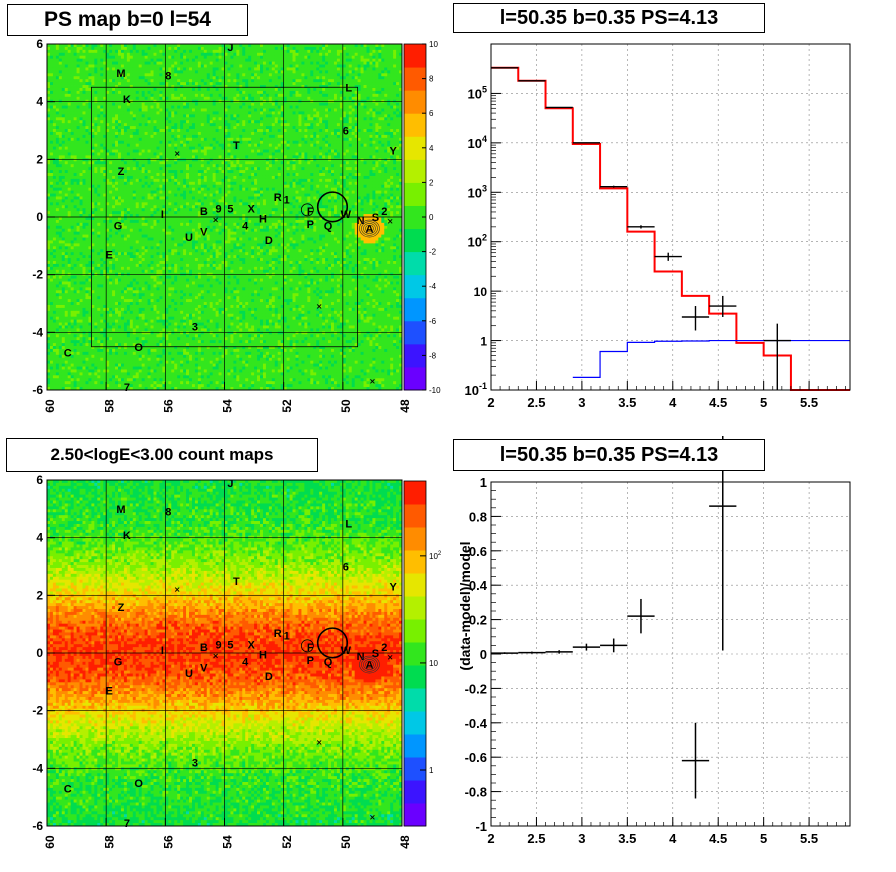 This screenshot has height=872, width=896. I want to click on y-tick-4: 4, so click(39, 538).